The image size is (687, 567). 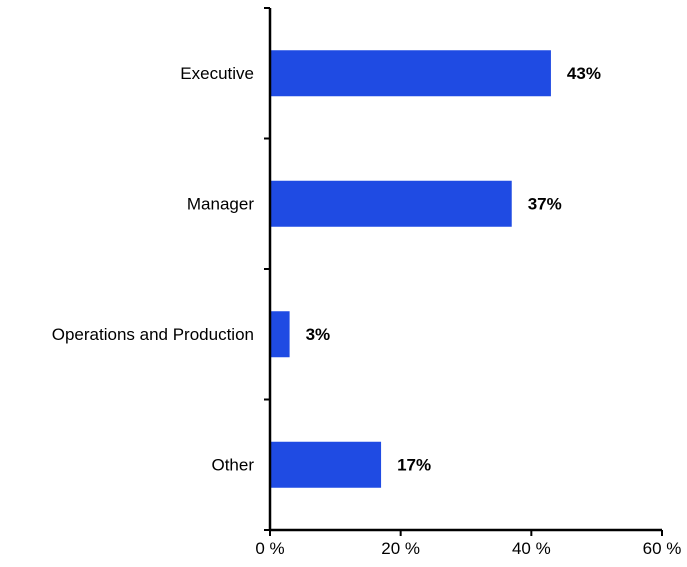 I want to click on category-label: Other, so click(x=232, y=464).